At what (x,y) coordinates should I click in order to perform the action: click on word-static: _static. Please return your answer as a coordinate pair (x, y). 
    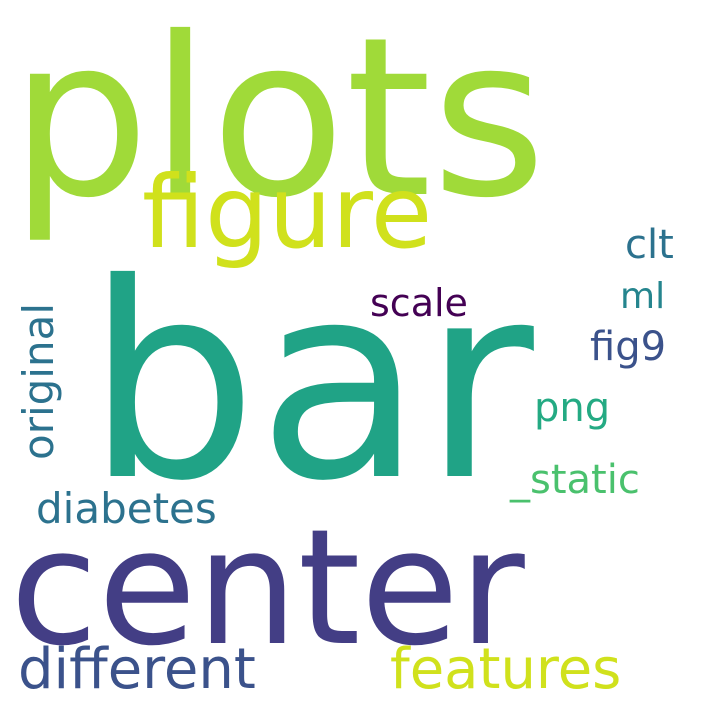
    Looking at the image, I should click on (575, 480).